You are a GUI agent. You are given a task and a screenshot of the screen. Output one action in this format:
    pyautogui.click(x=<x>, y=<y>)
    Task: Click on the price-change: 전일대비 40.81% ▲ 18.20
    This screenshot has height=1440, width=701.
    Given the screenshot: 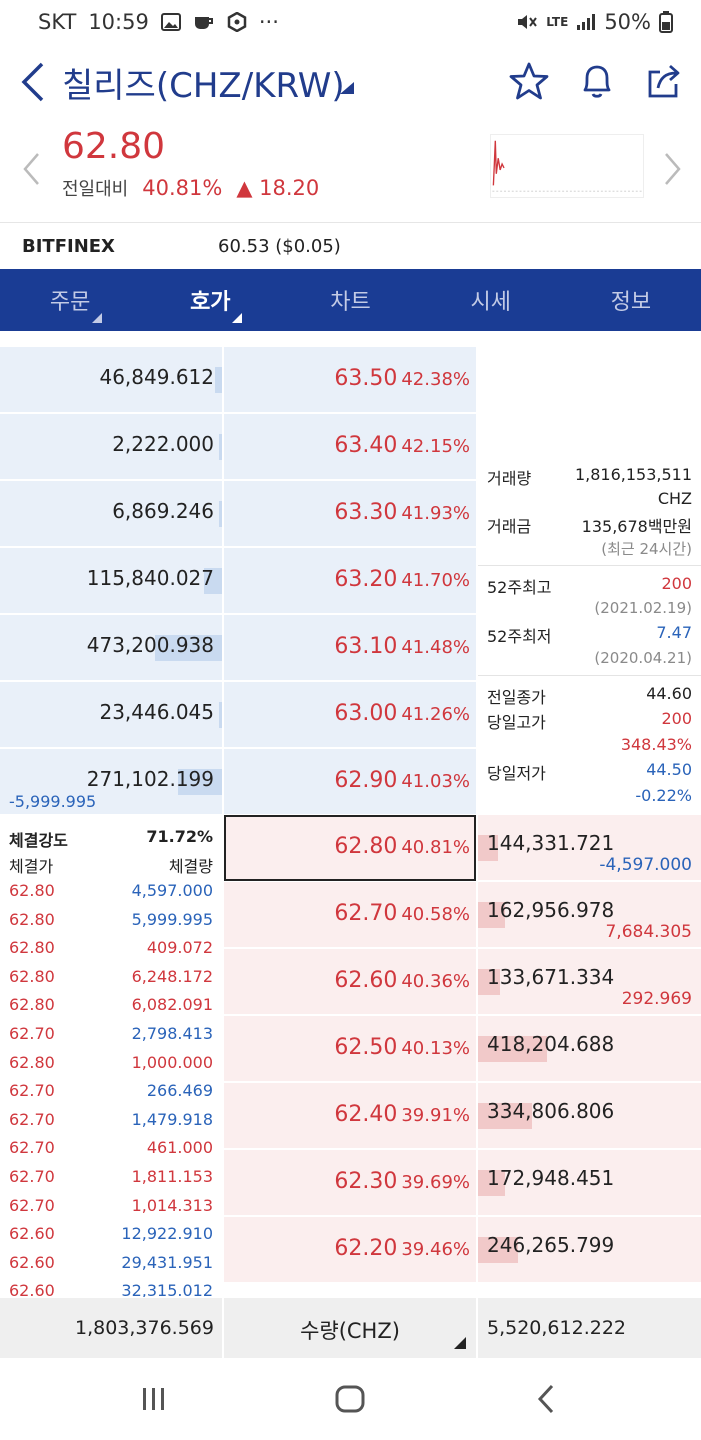 What is the action you would take?
    pyautogui.click(x=190, y=188)
    